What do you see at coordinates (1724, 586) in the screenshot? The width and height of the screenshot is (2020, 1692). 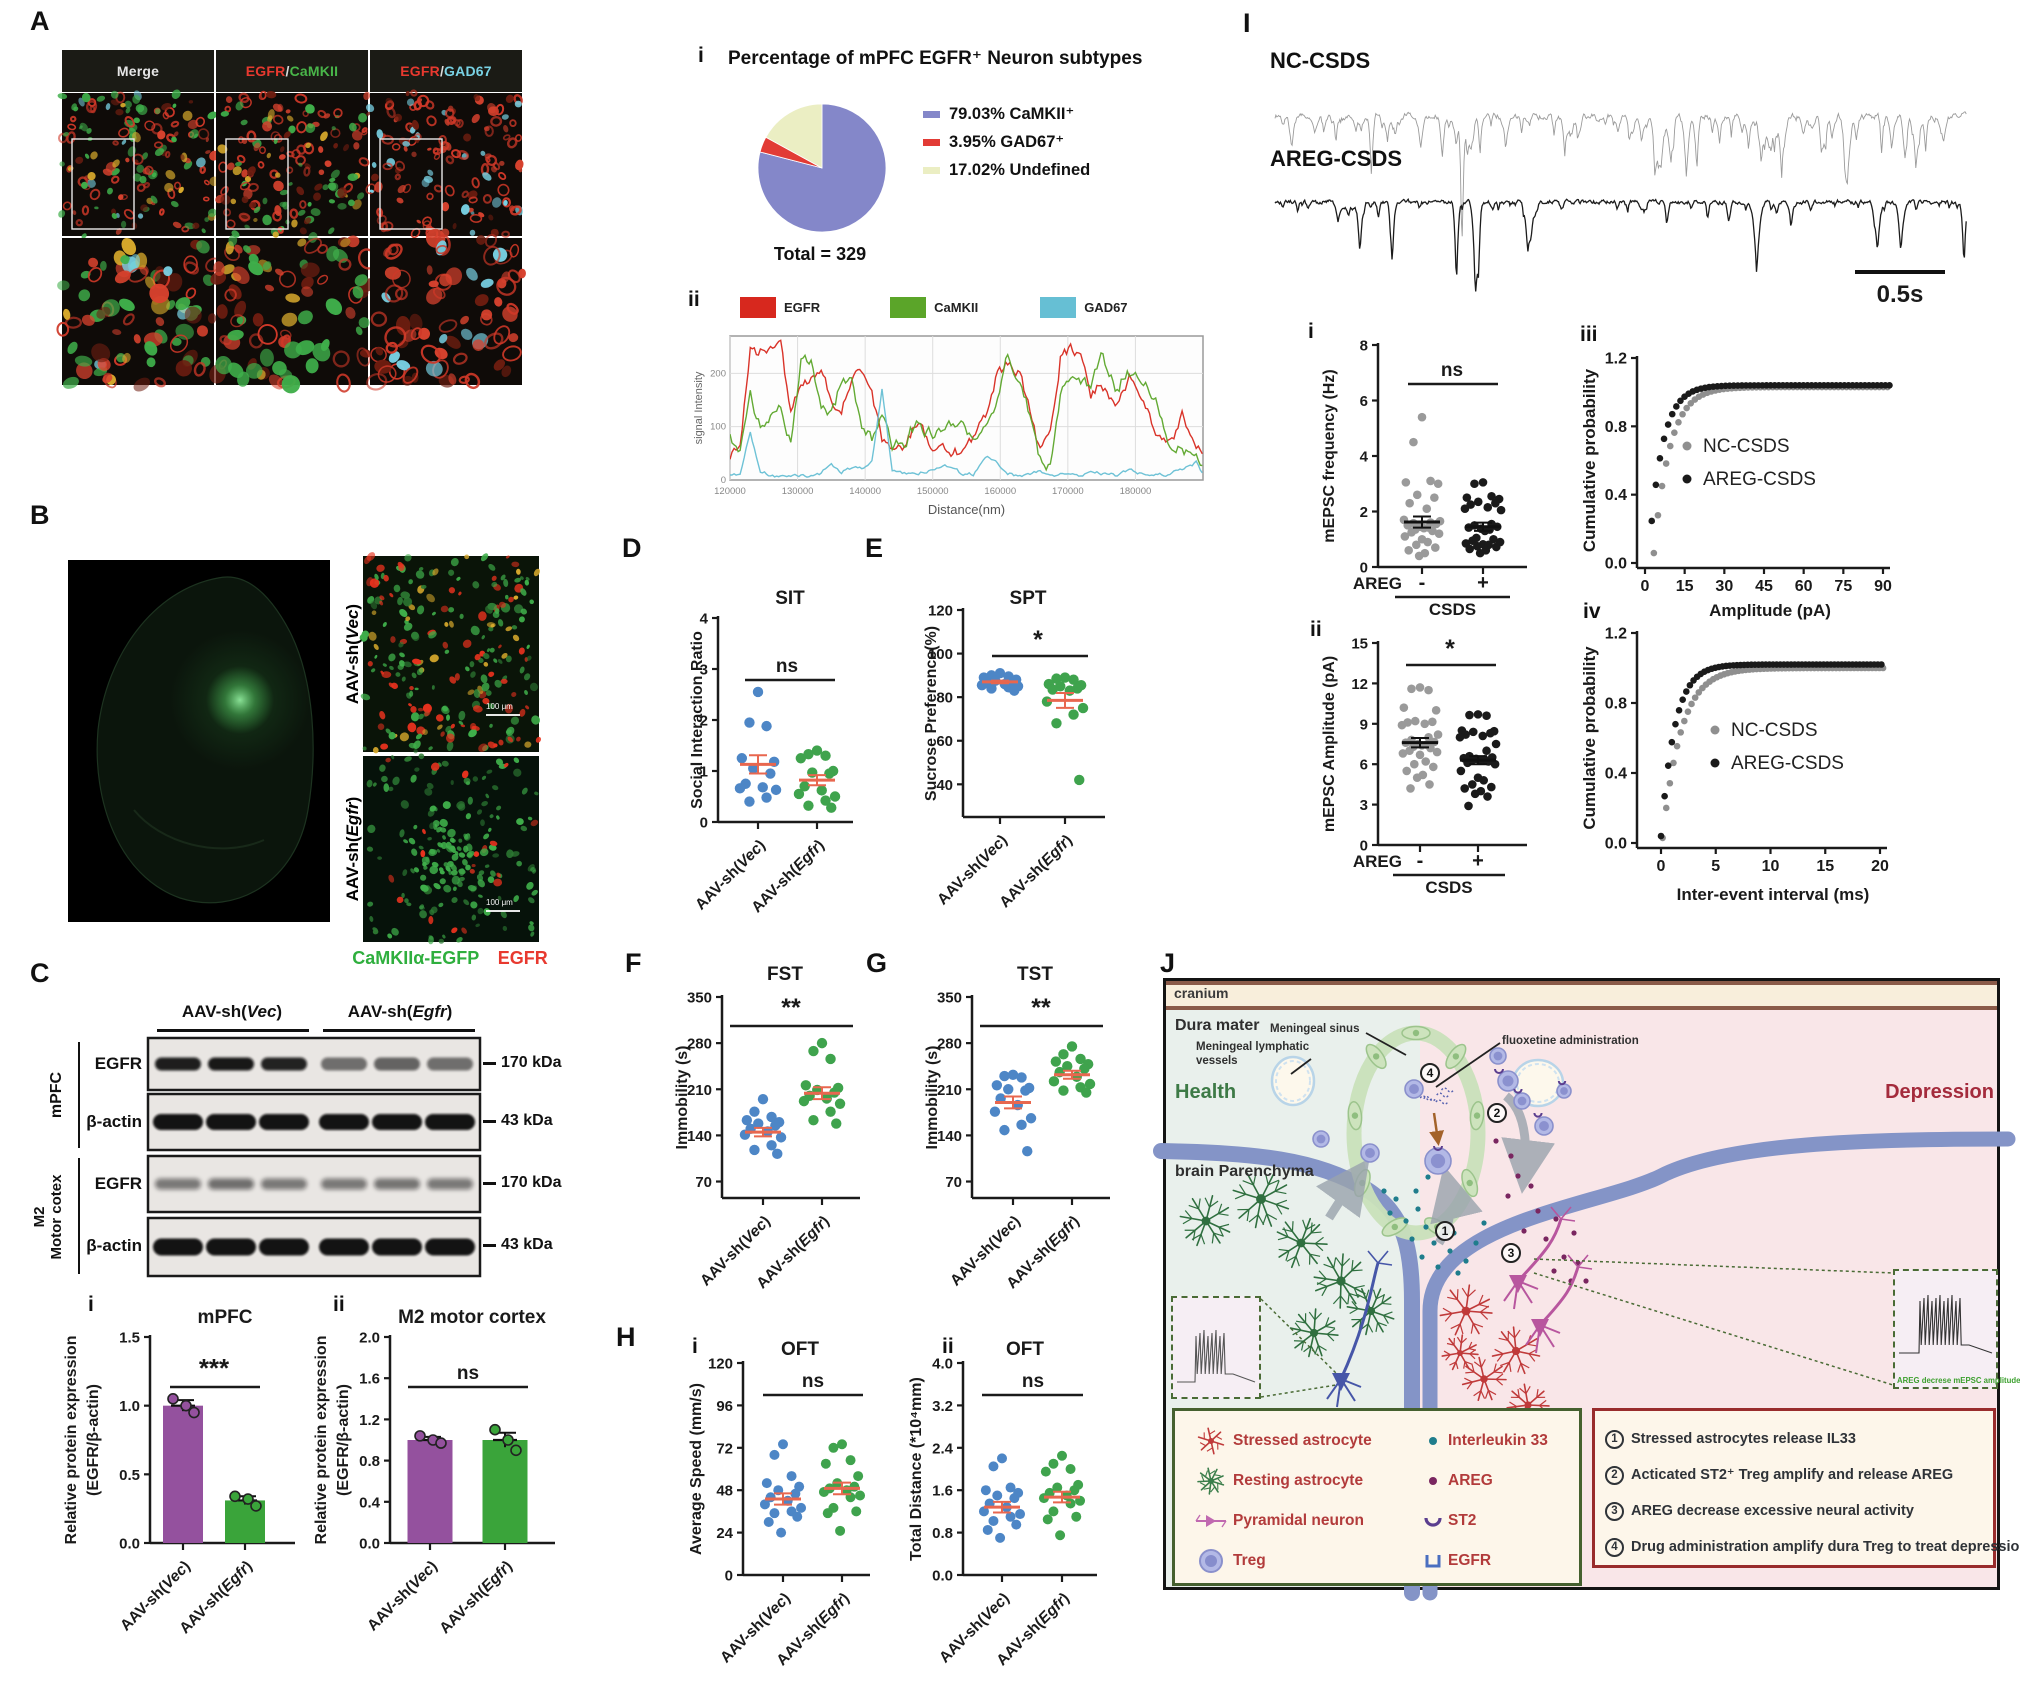 I see `svg-text: 30` at bounding box center [1724, 586].